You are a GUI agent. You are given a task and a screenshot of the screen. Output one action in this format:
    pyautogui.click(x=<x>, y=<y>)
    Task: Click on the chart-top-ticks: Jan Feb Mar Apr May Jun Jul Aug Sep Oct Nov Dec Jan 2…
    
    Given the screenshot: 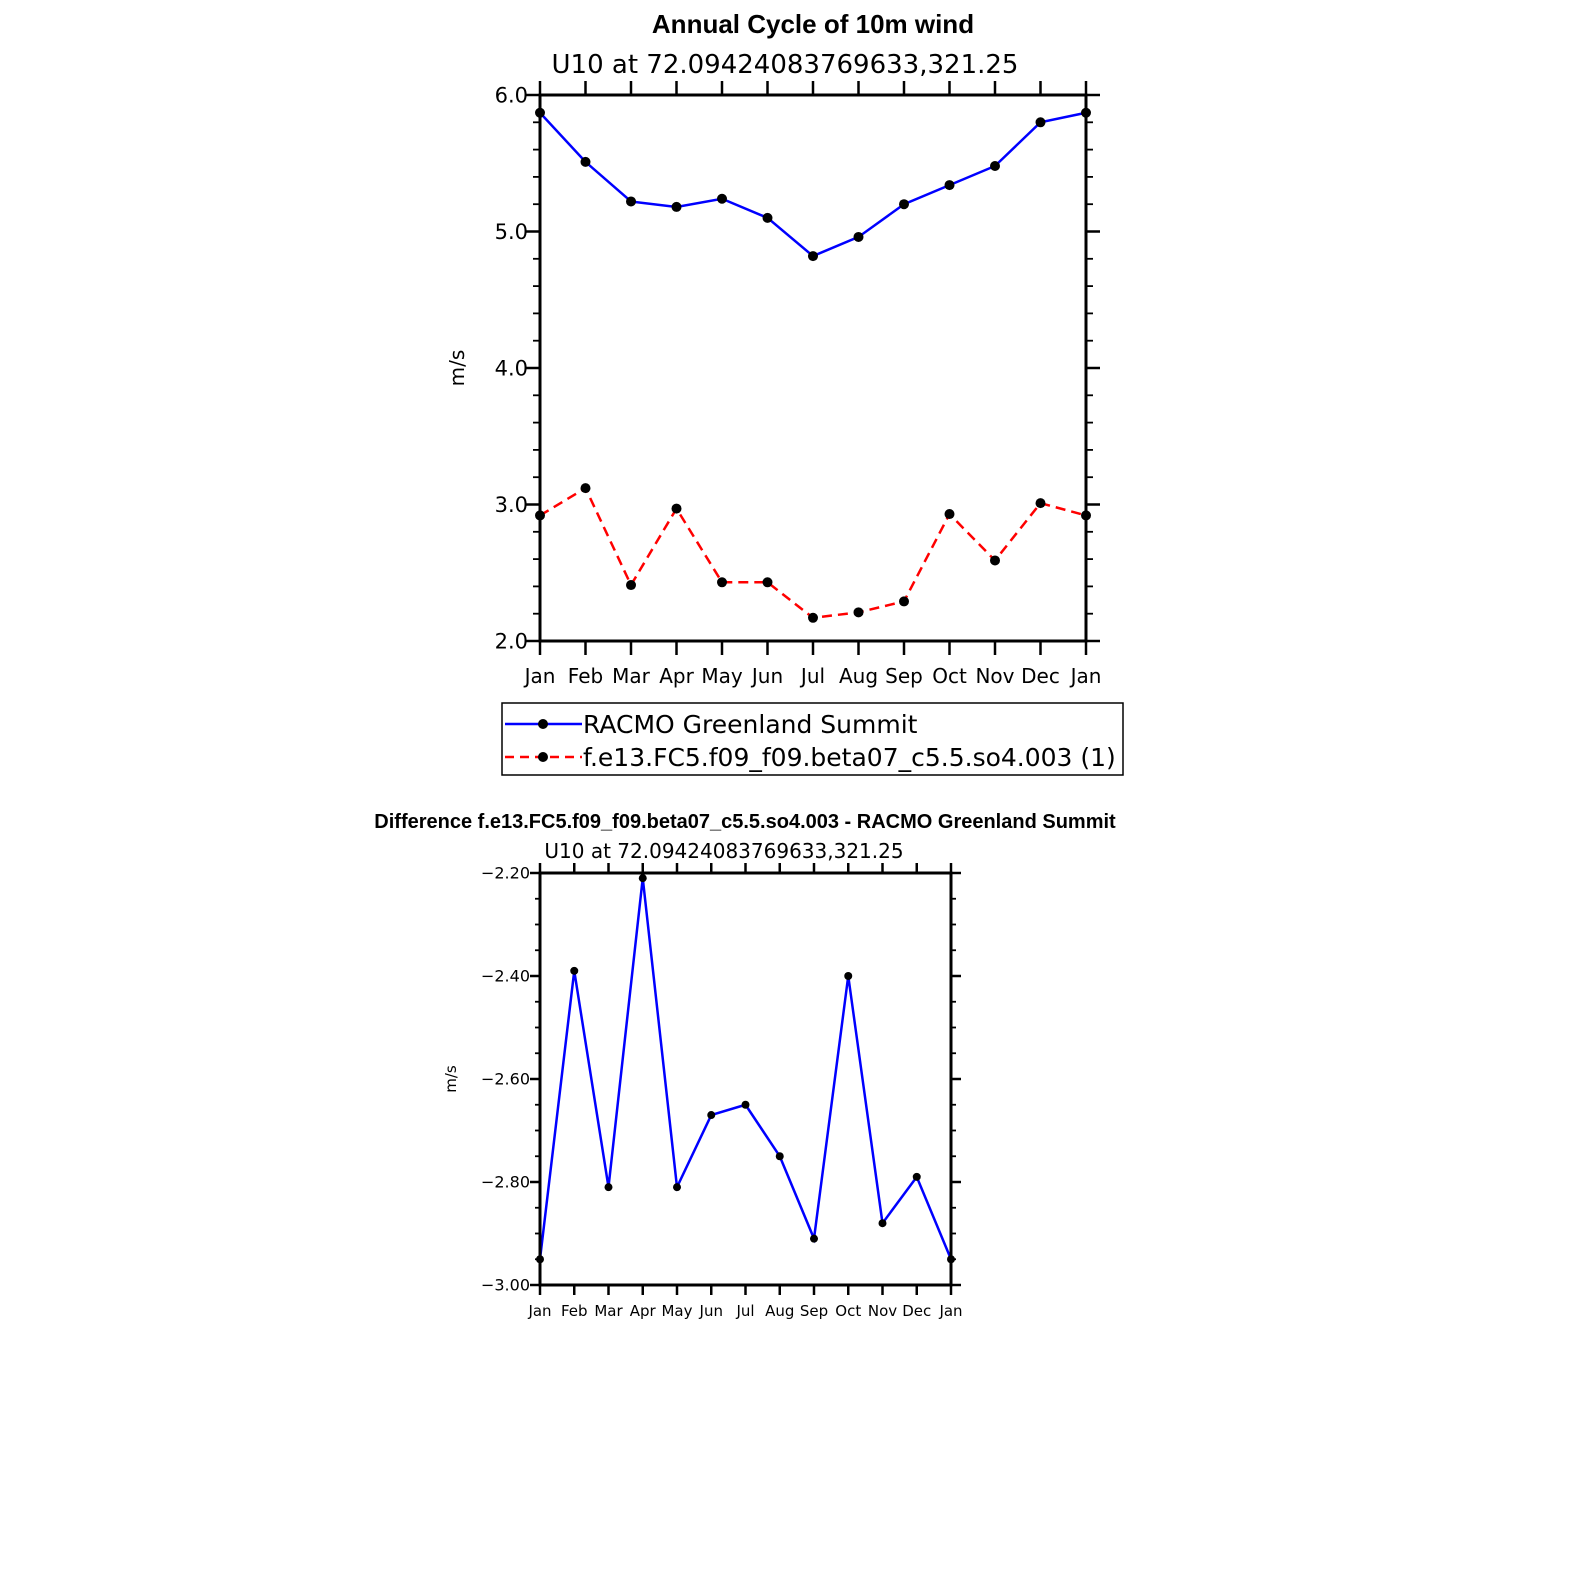 What is the action you would take?
    pyautogui.click(x=798, y=384)
    